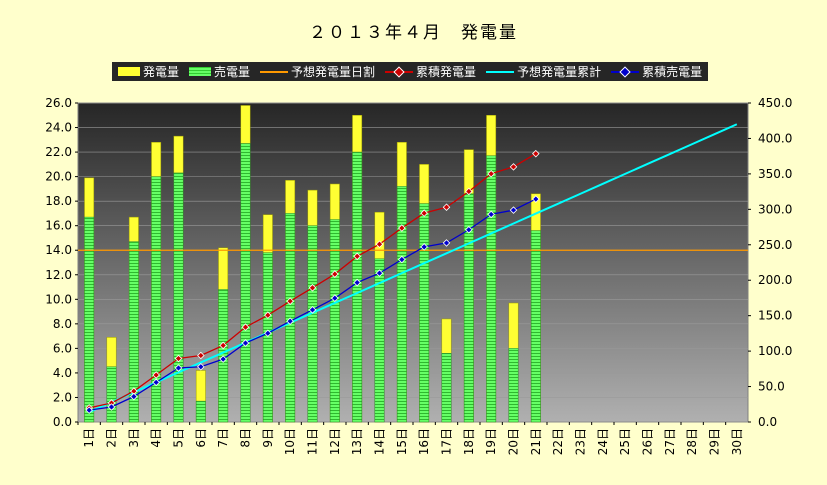 The height and width of the screenshot is (485, 827). I want to click on y-left-tick-label: 2.0, so click(62, 397).